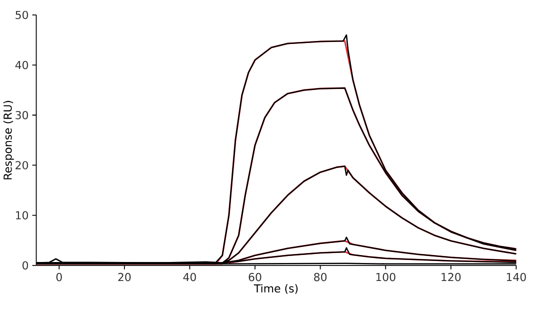 Image resolution: width=558 pixels, height=319 pixels. Describe the element at coordinates (451, 277) in the screenshot. I see `x-tick-label: 120` at that location.